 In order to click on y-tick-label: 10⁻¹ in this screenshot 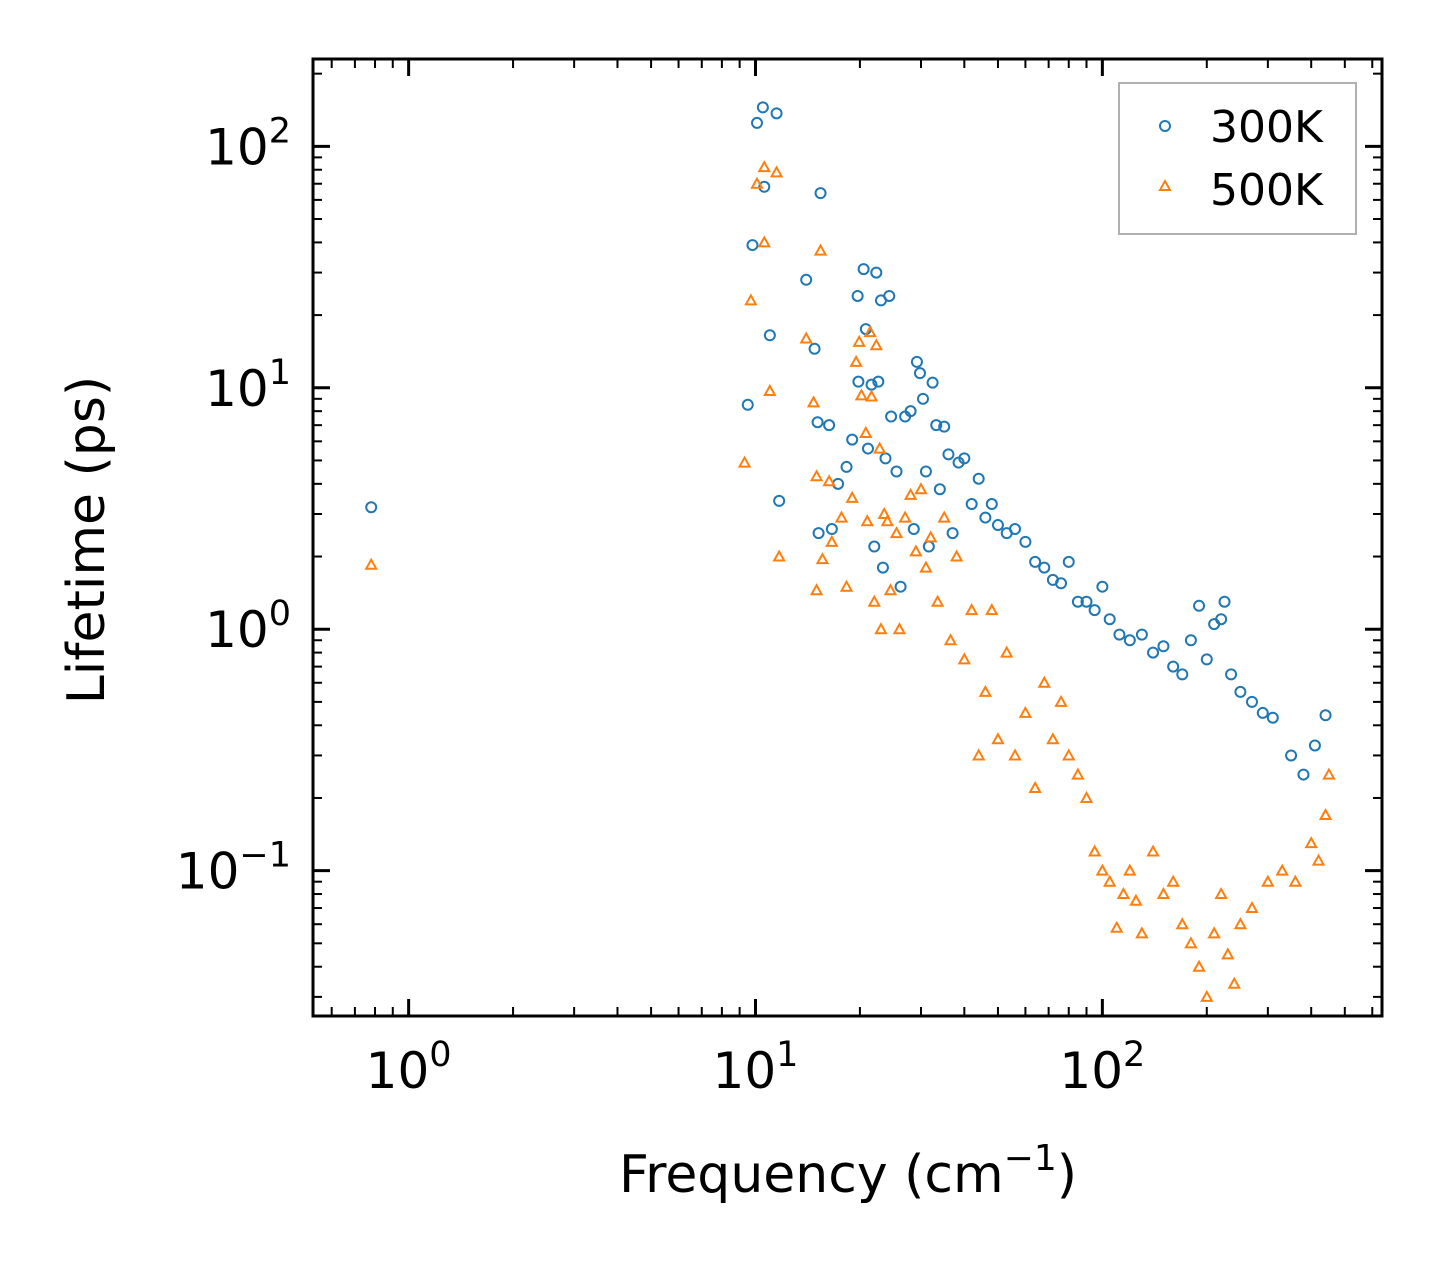, I will do `click(233, 868)`.